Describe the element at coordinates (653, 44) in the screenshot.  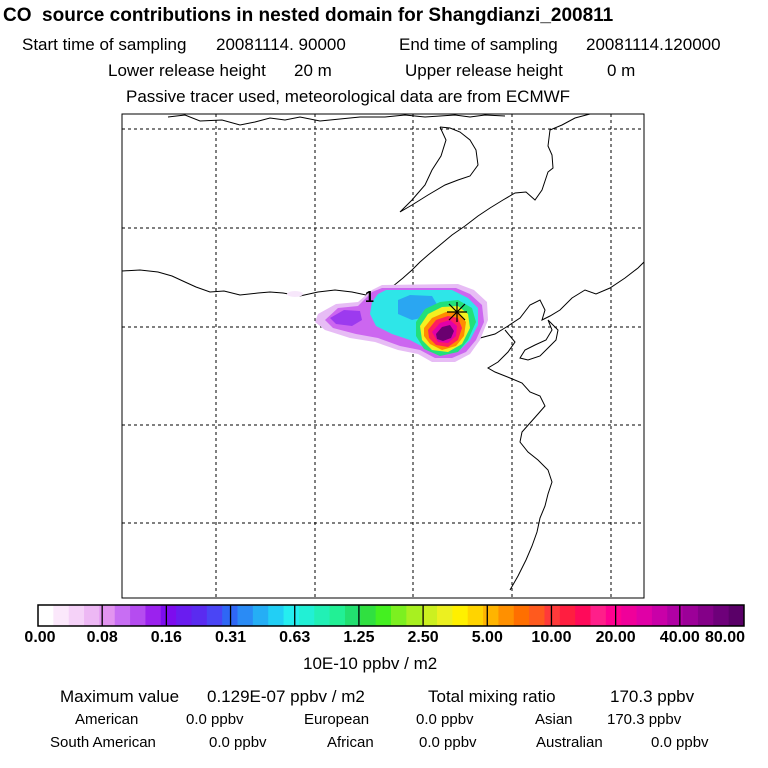
I see `end-time-value: 20081114.120000` at that location.